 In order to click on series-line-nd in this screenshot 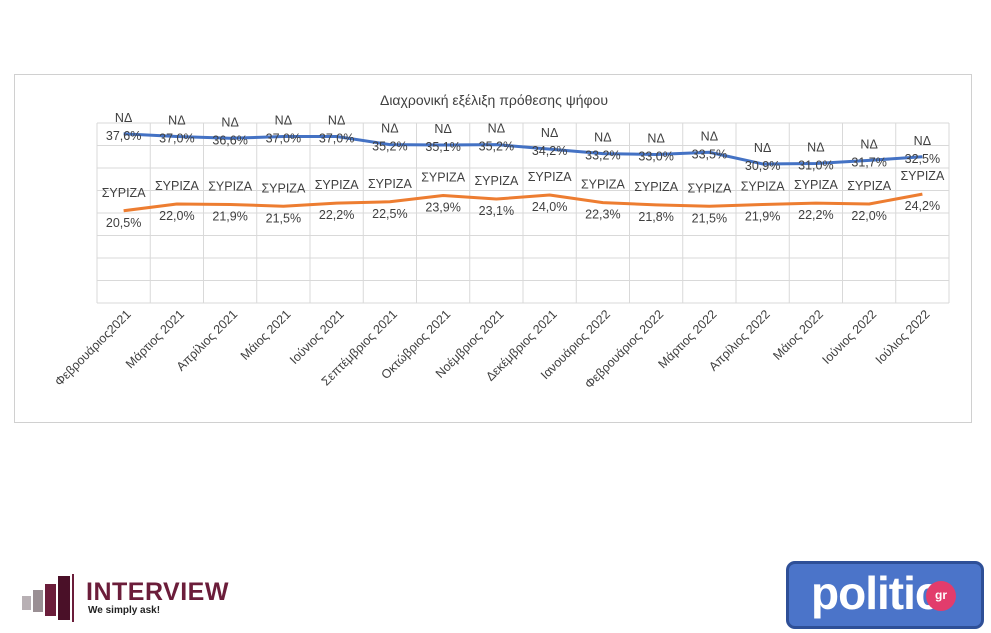, I will do `click(523, 149)`.